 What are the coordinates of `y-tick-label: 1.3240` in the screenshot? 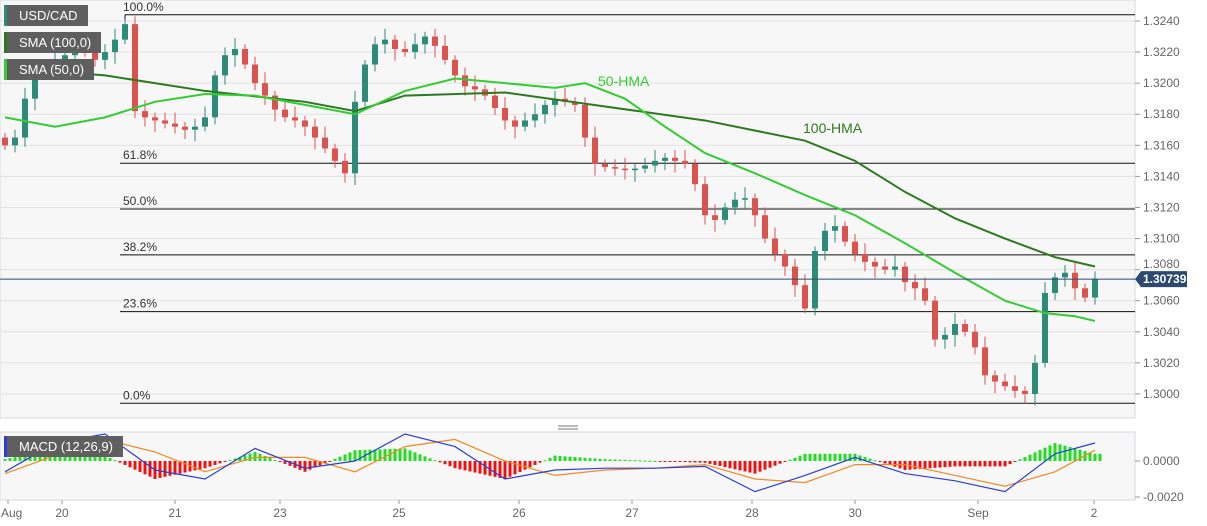 It's located at (1161, 21).